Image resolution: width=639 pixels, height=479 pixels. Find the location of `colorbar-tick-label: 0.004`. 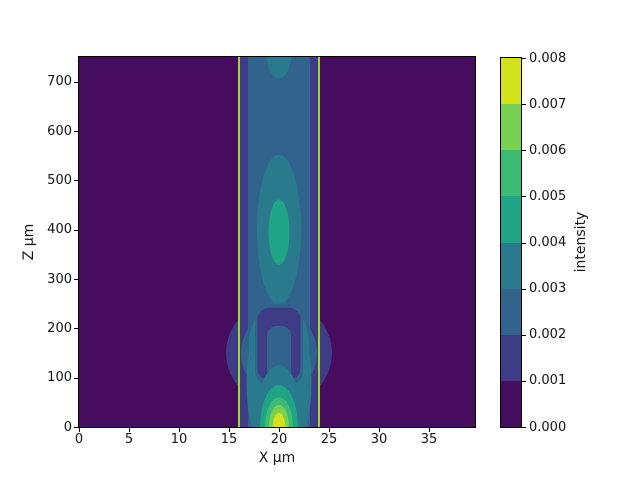

colorbar-tick-label: 0.004 is located at coordinates (548, 242).